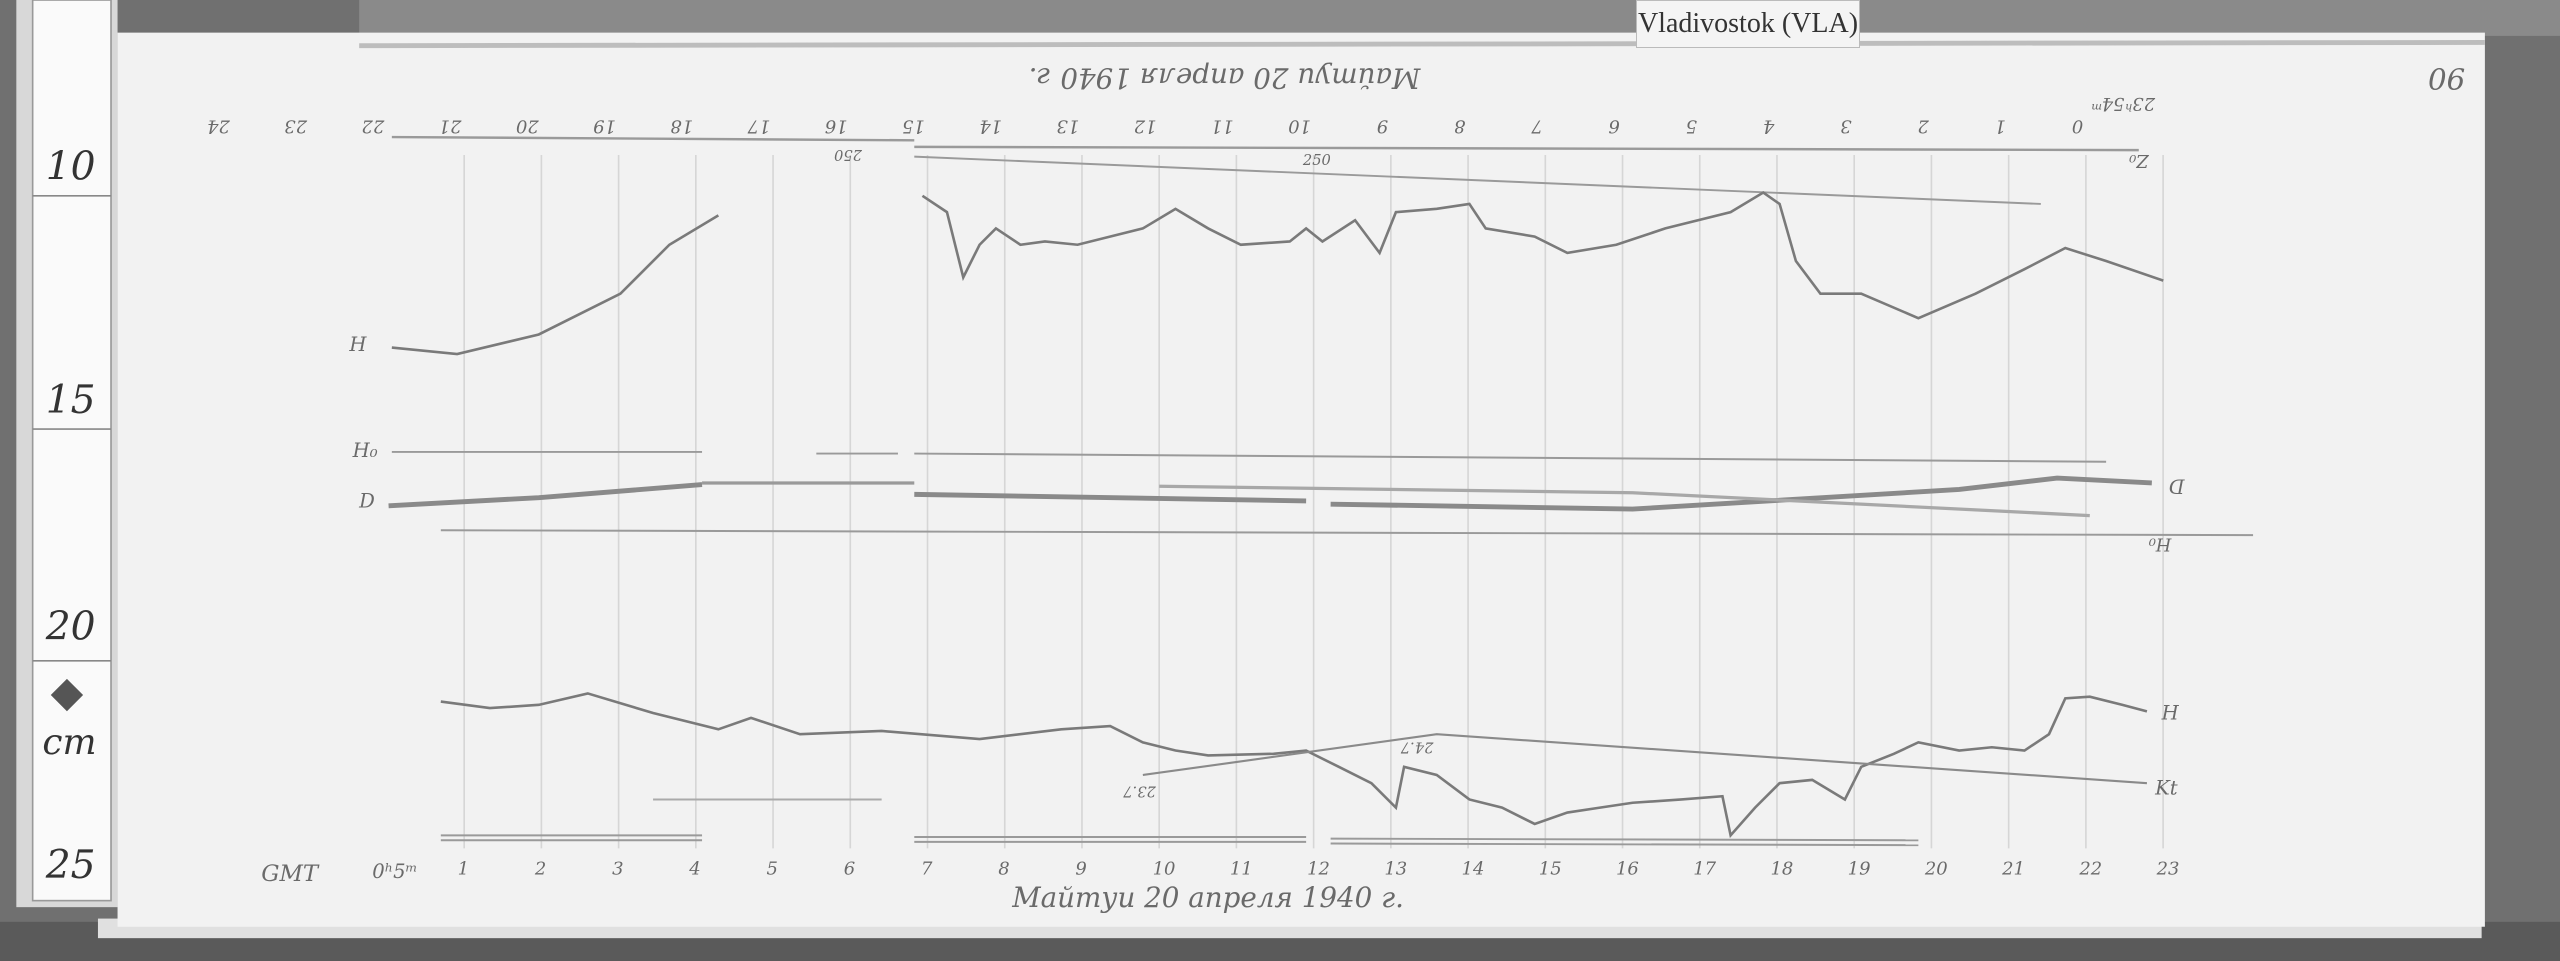 The width and height of the screenshot is (2560, 961). Describe the element at coordinates (1382, 126) in the screenshot. I see `hour-label-top: 9` at that location.